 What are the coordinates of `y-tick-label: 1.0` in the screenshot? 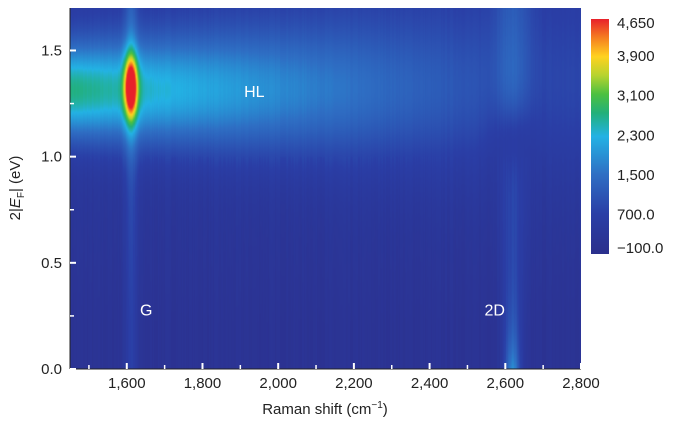 It's located at (51, 157).